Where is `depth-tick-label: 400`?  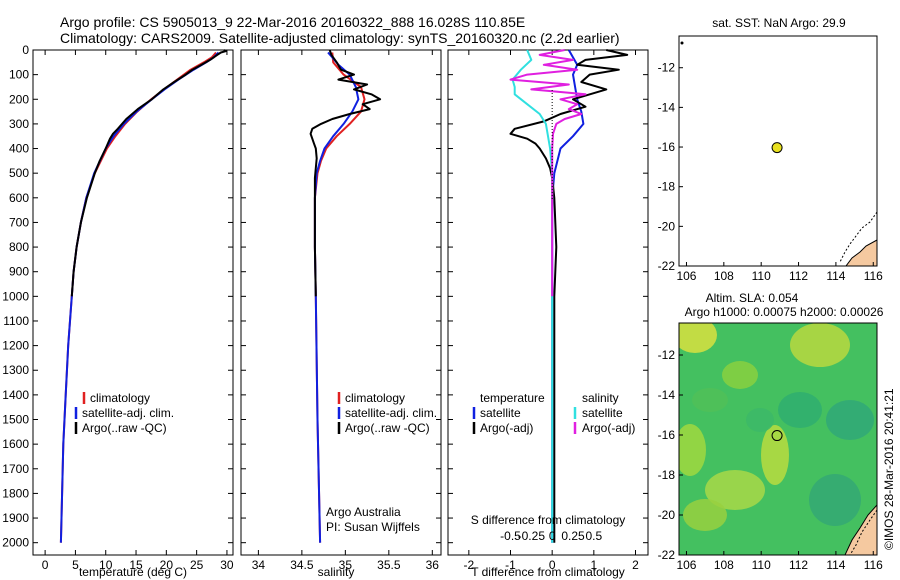
depth-tick-label: 400 is located at coordinates (19, 149).